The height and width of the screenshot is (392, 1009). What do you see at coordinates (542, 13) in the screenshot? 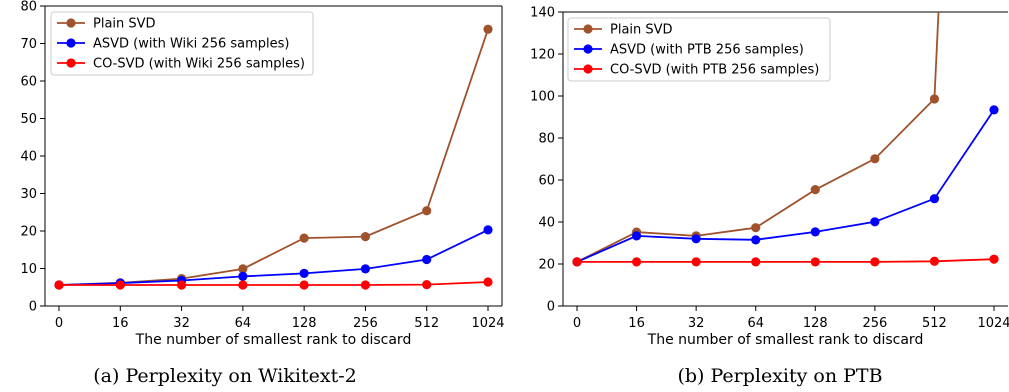
I see `y-tick-label: 140` at bounding box center [542, 13].